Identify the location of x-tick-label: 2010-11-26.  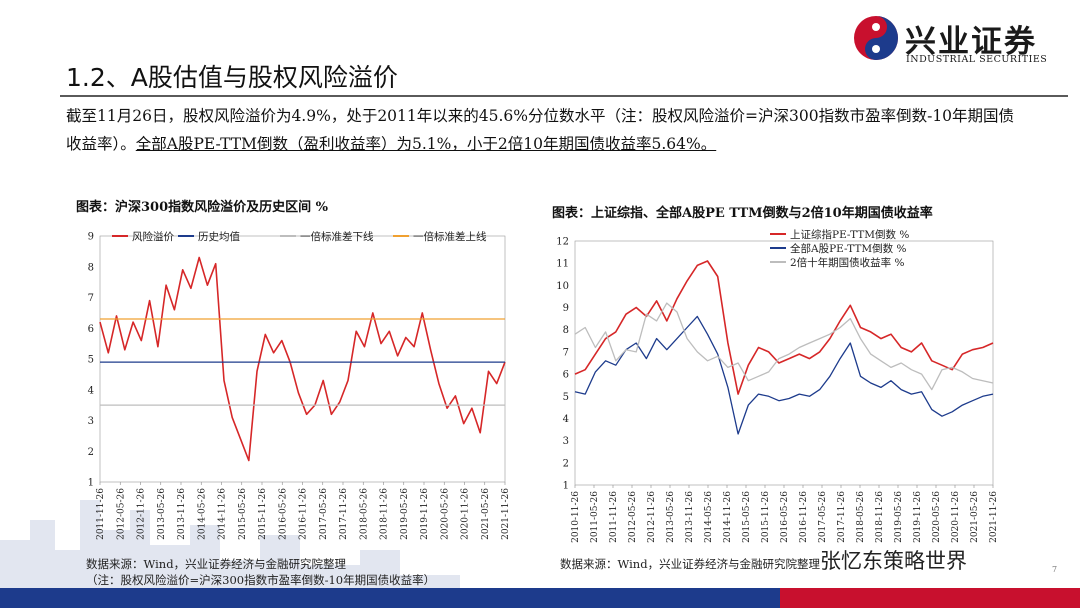
(576, 517).